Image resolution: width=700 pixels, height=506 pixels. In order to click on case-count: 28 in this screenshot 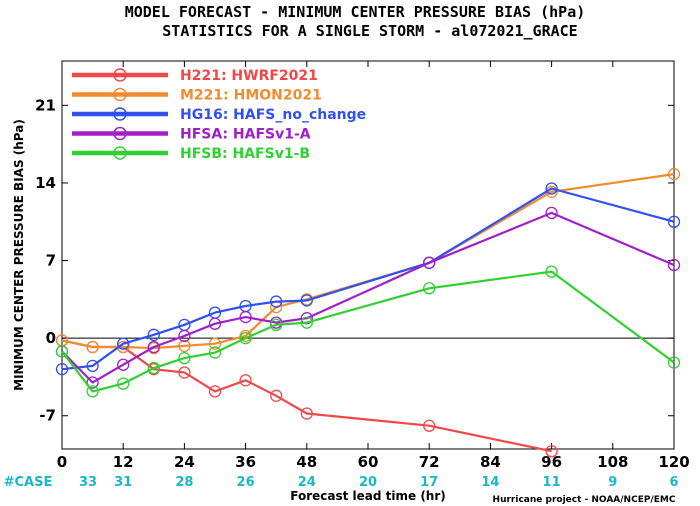, I will do `click(184, 482)`.